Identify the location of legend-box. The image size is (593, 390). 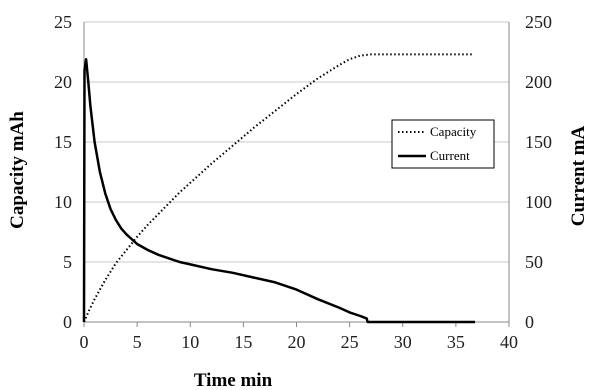
(443, 144).